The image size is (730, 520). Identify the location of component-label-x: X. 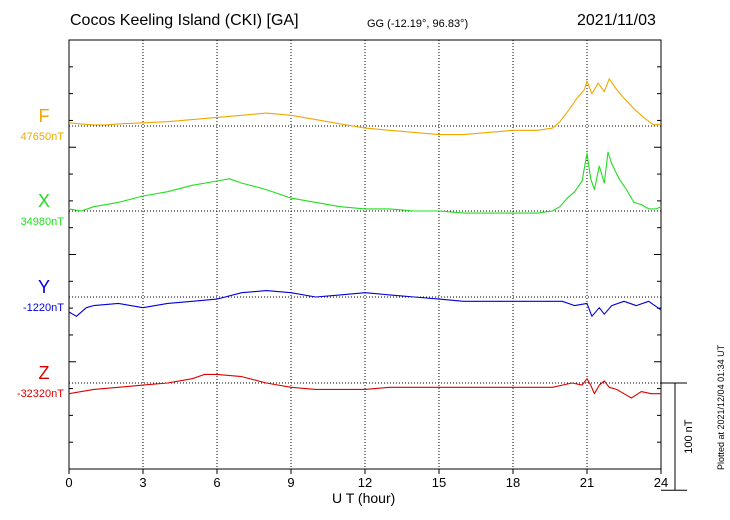
(43, 201).